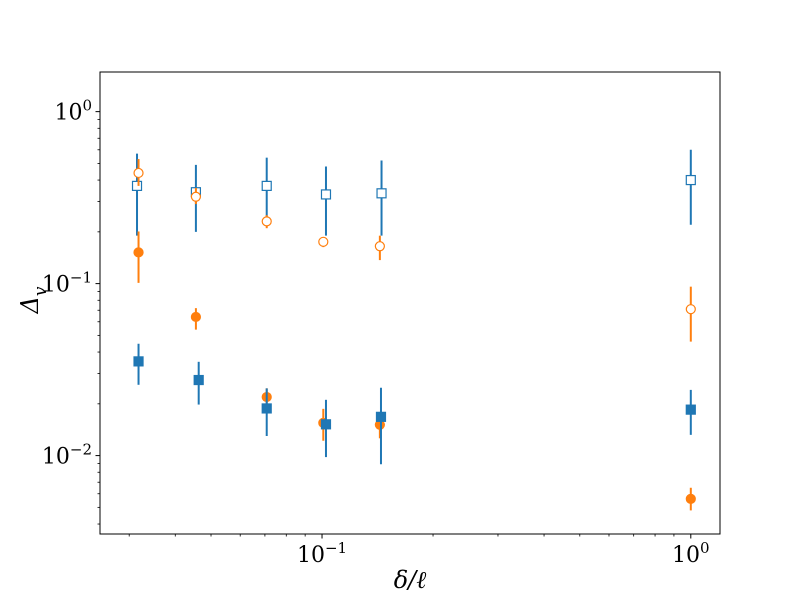 This screenshot has height=600, width=800. Describe the element at coordinates (81, 278) in the screenshot. I see `y-tick-exponent: −1` at that location.